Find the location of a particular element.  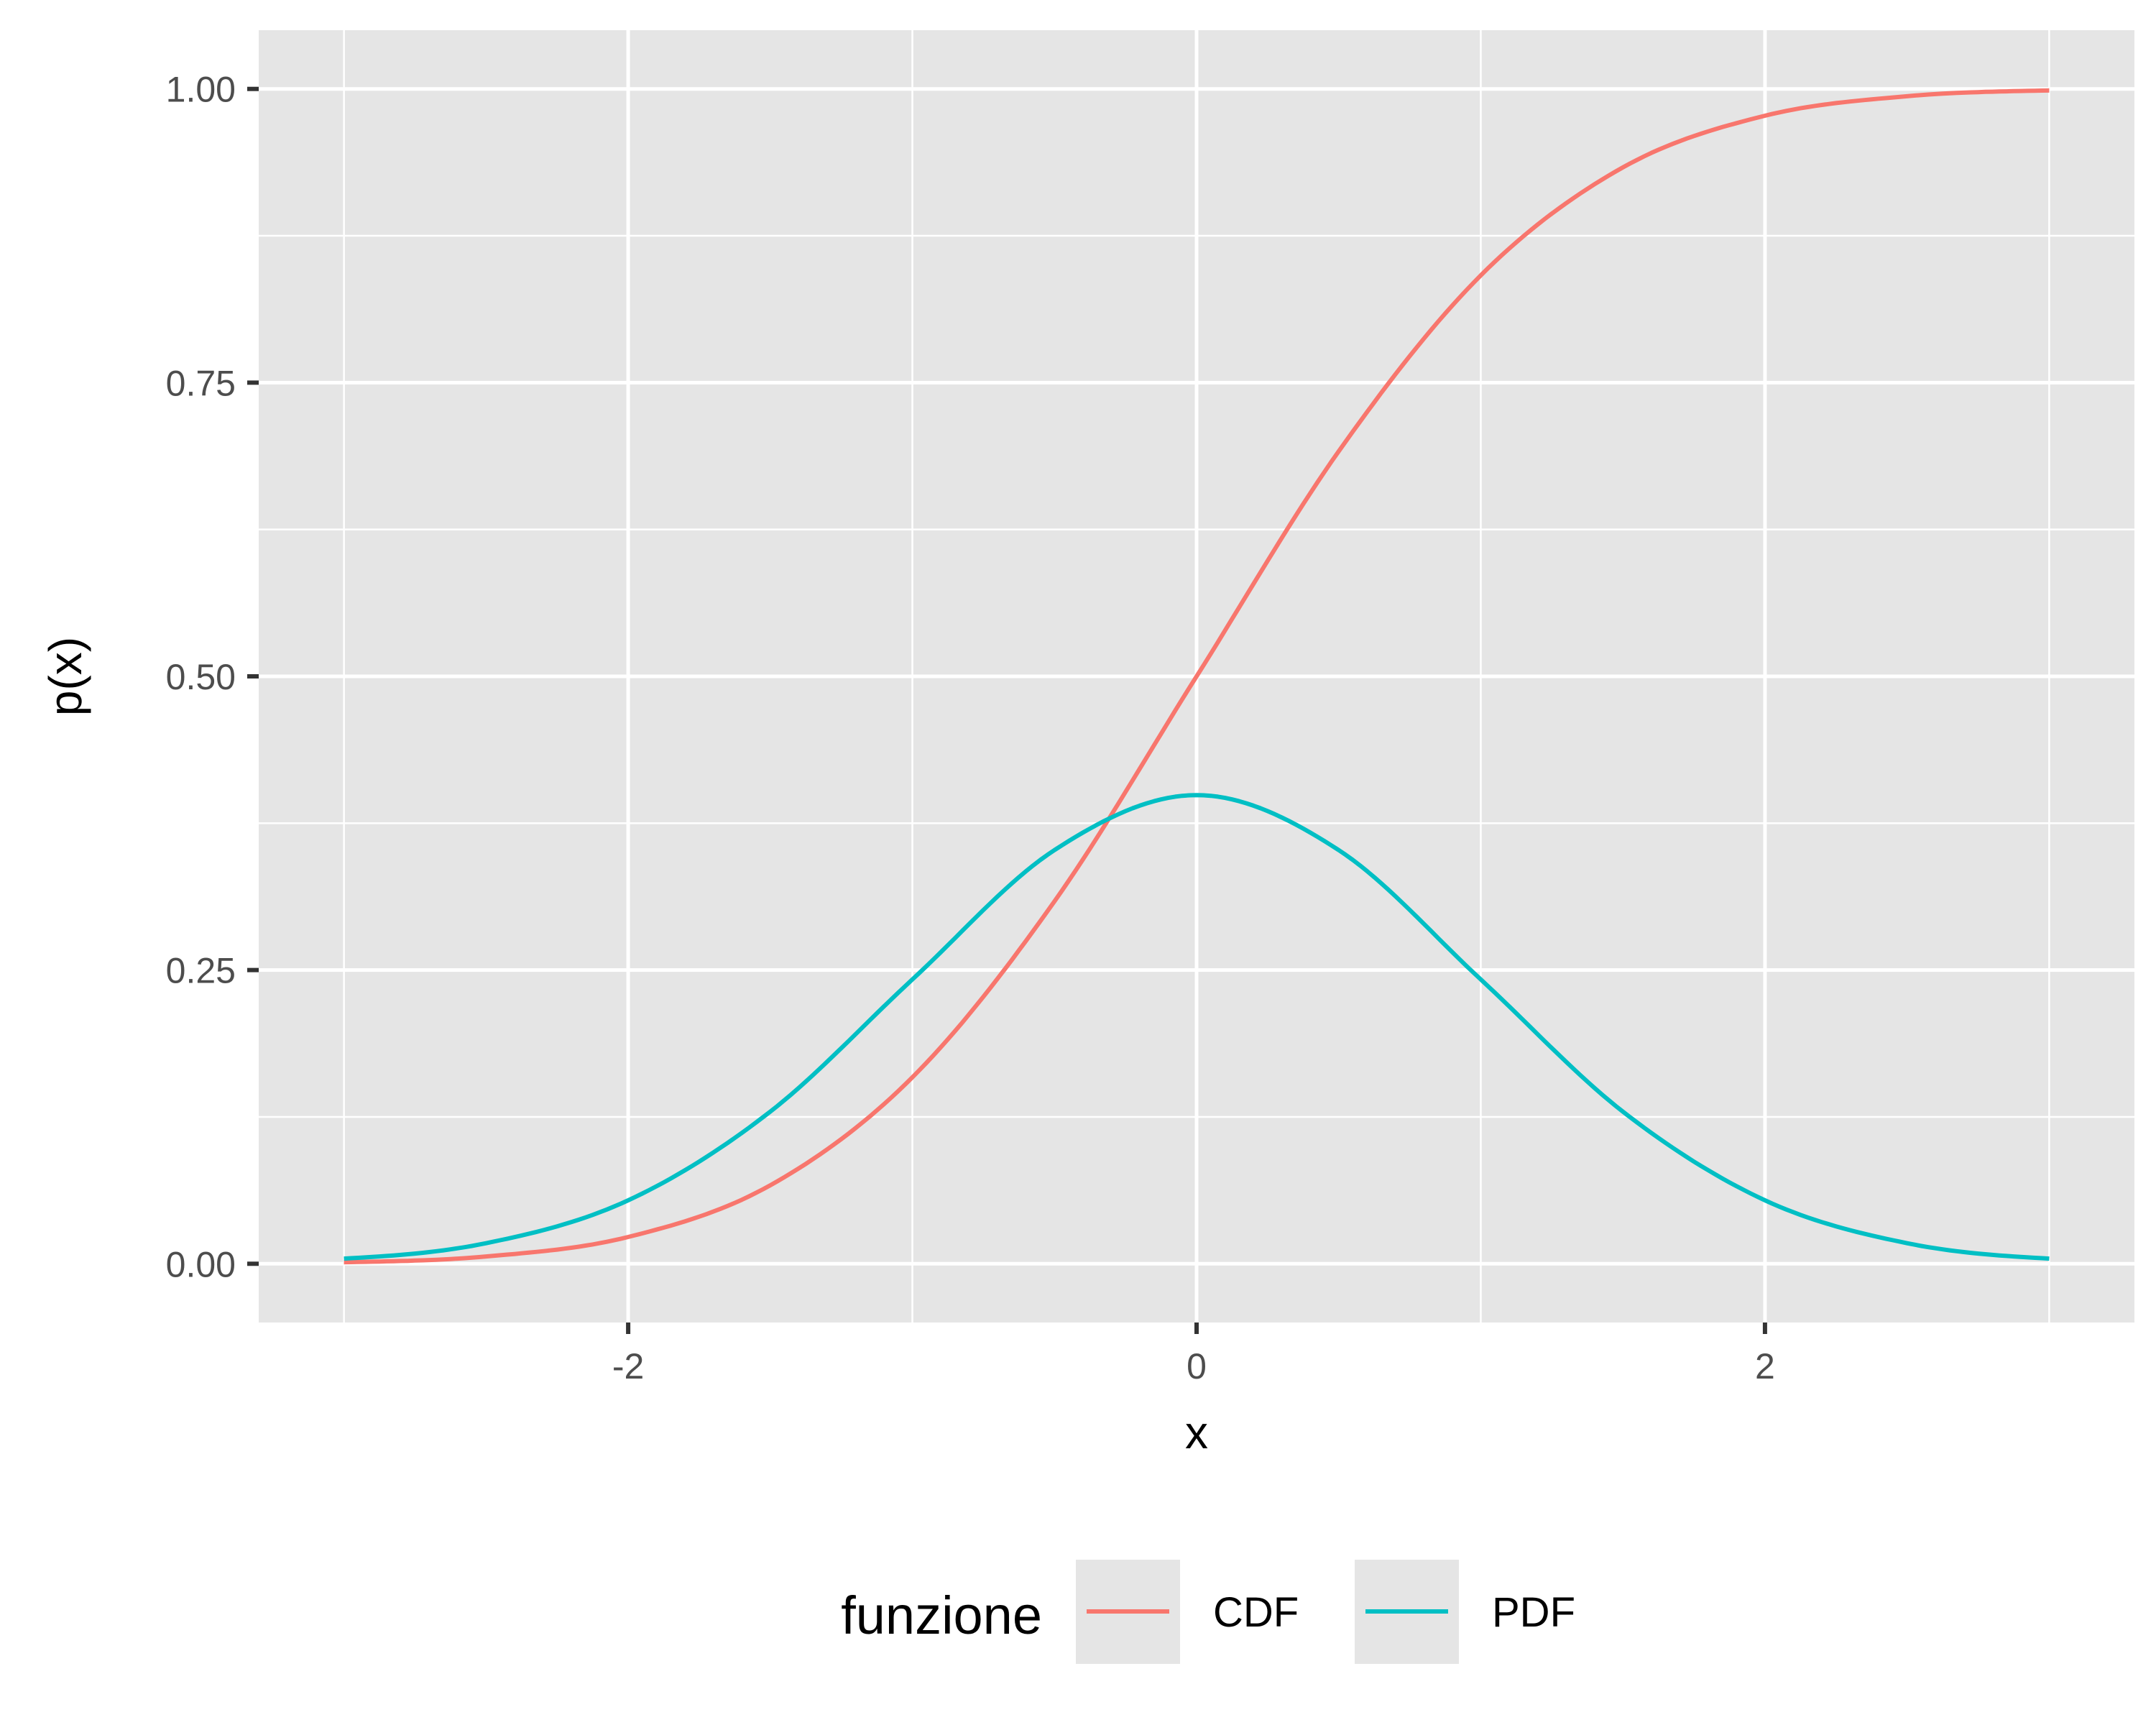

y-tick-label: 0.75 is located at coordinates (201, 383).